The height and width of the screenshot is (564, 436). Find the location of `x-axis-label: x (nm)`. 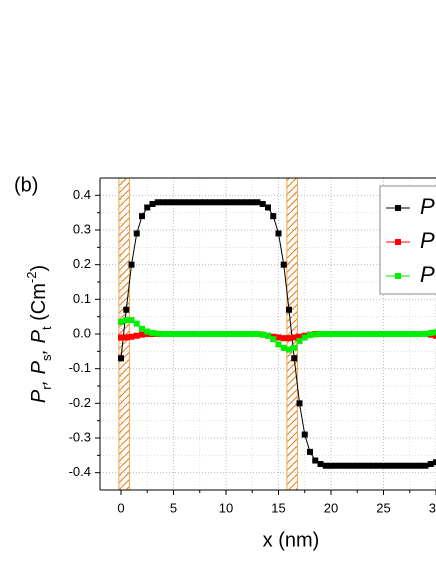

x-axis-label: x (nm) is located at coordinates (291, 540).